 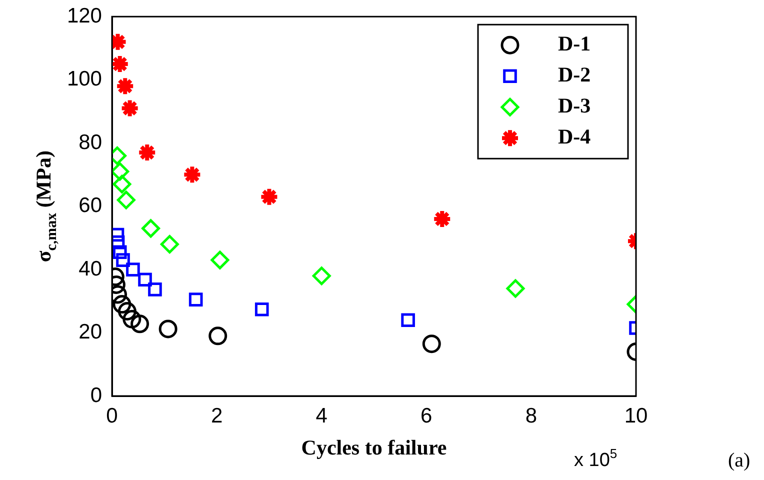 What do you see at coordinates (45, 206) in the screenshot?
I see `y-axis-title: σc,max (MPa)` at bounding box center [45, 206].